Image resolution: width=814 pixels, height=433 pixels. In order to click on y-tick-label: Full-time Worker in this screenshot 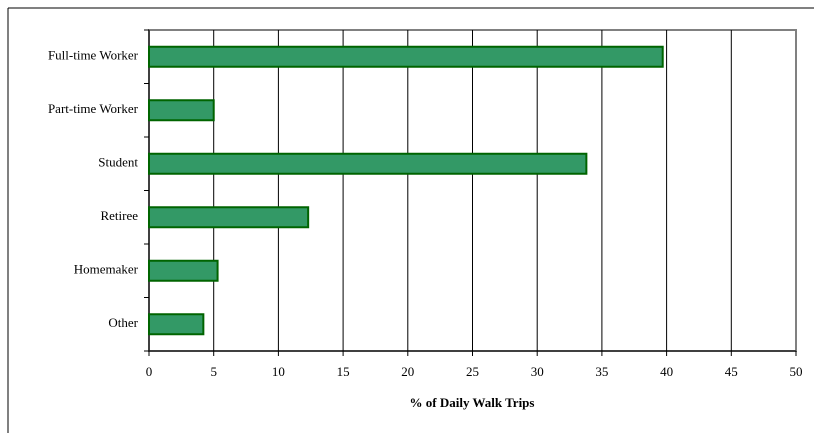, I will do `click(93, 55)`.